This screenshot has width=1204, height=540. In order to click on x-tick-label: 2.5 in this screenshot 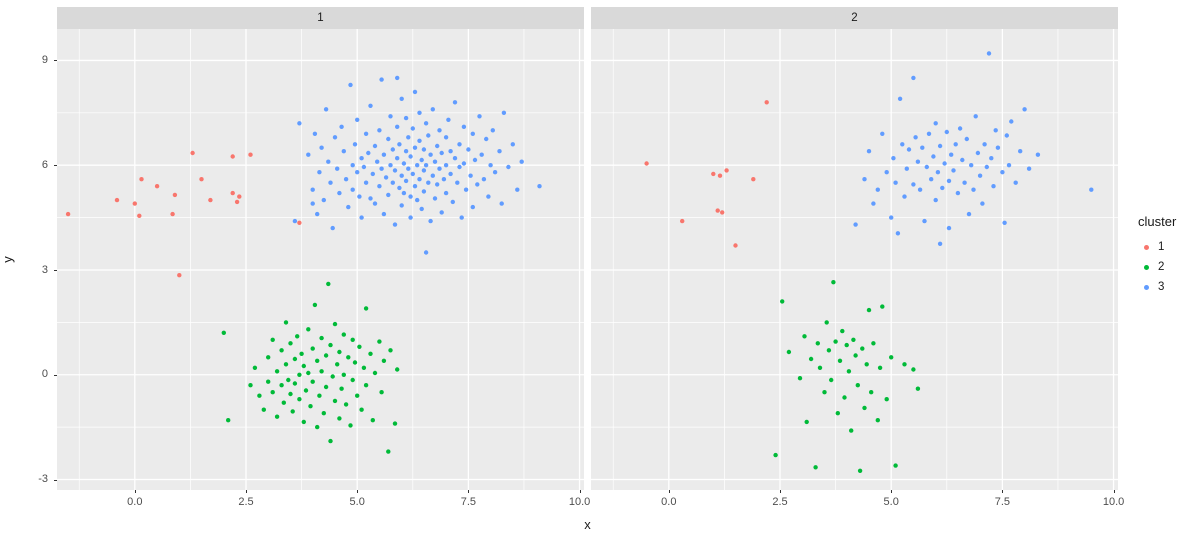, I will do `click(246, 502)`.